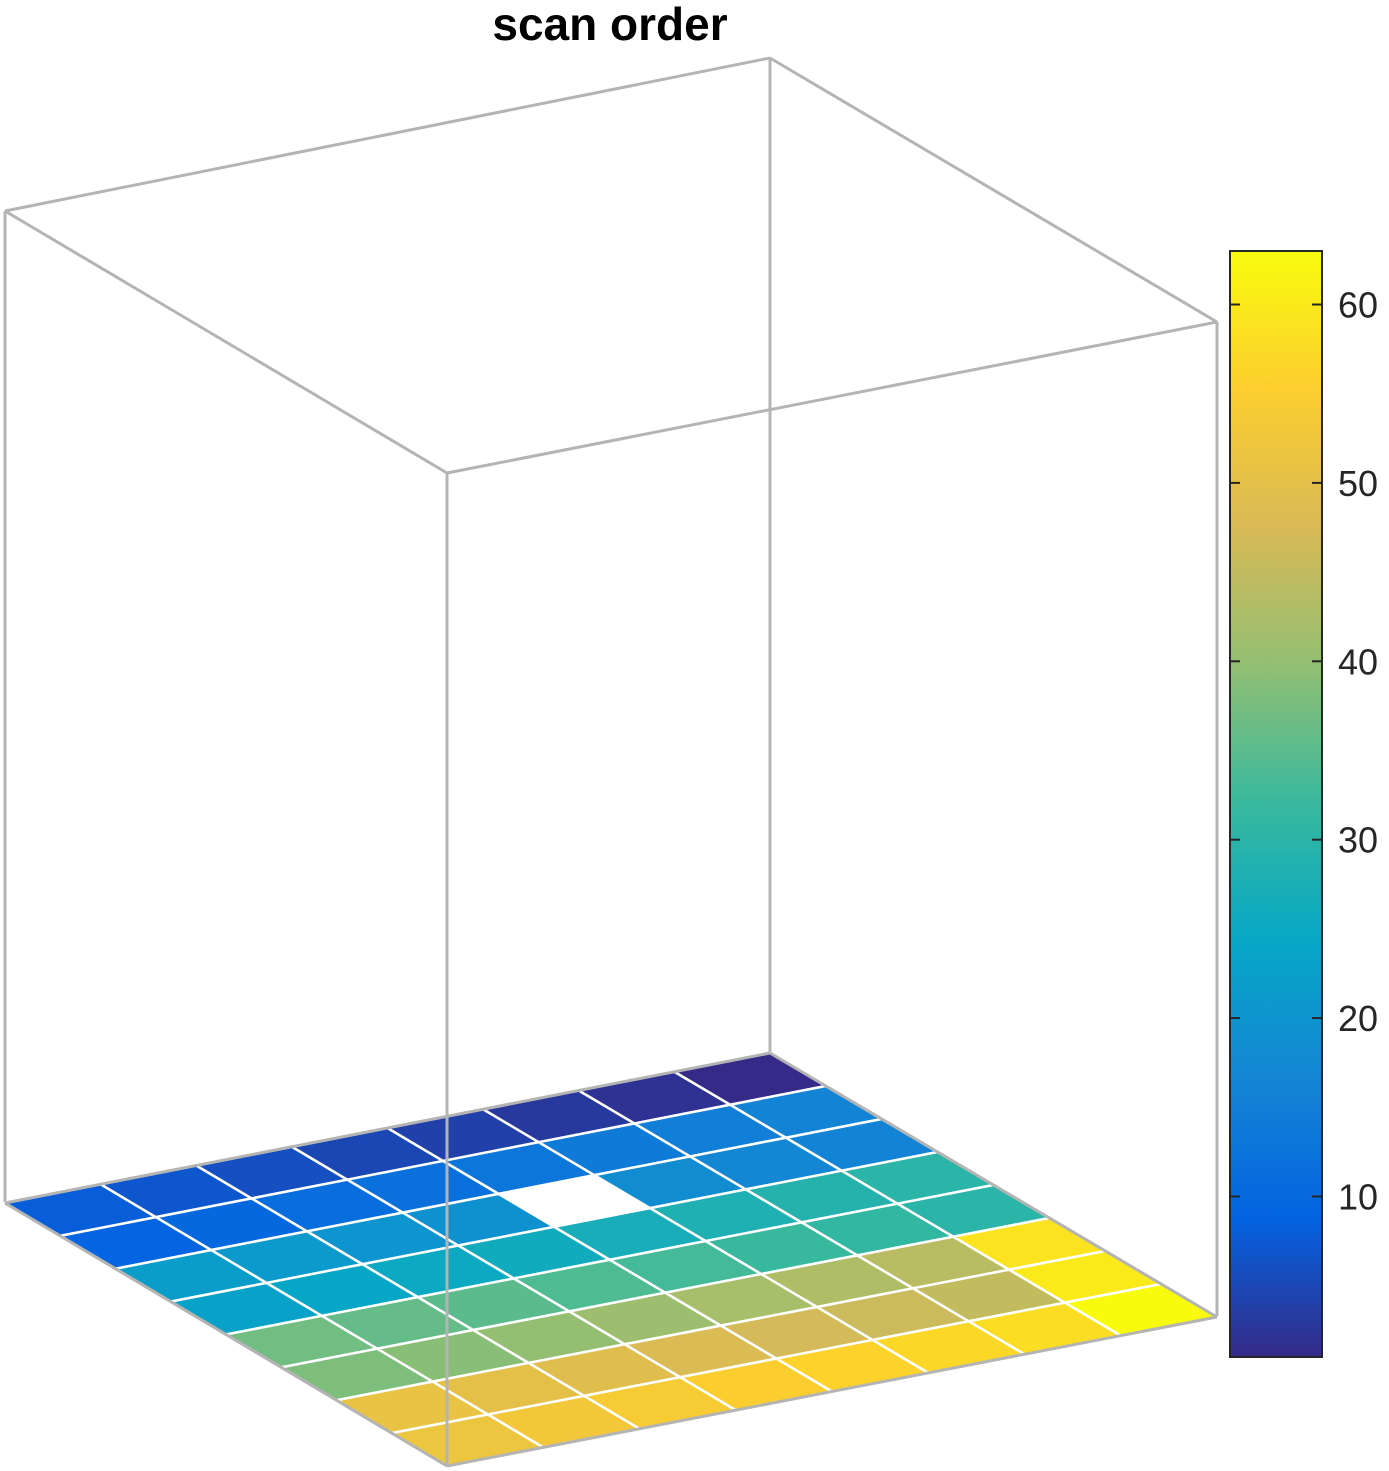 The image size is (1389, 1471). I want to click on colorbar-gradient, so click(1276, 804).